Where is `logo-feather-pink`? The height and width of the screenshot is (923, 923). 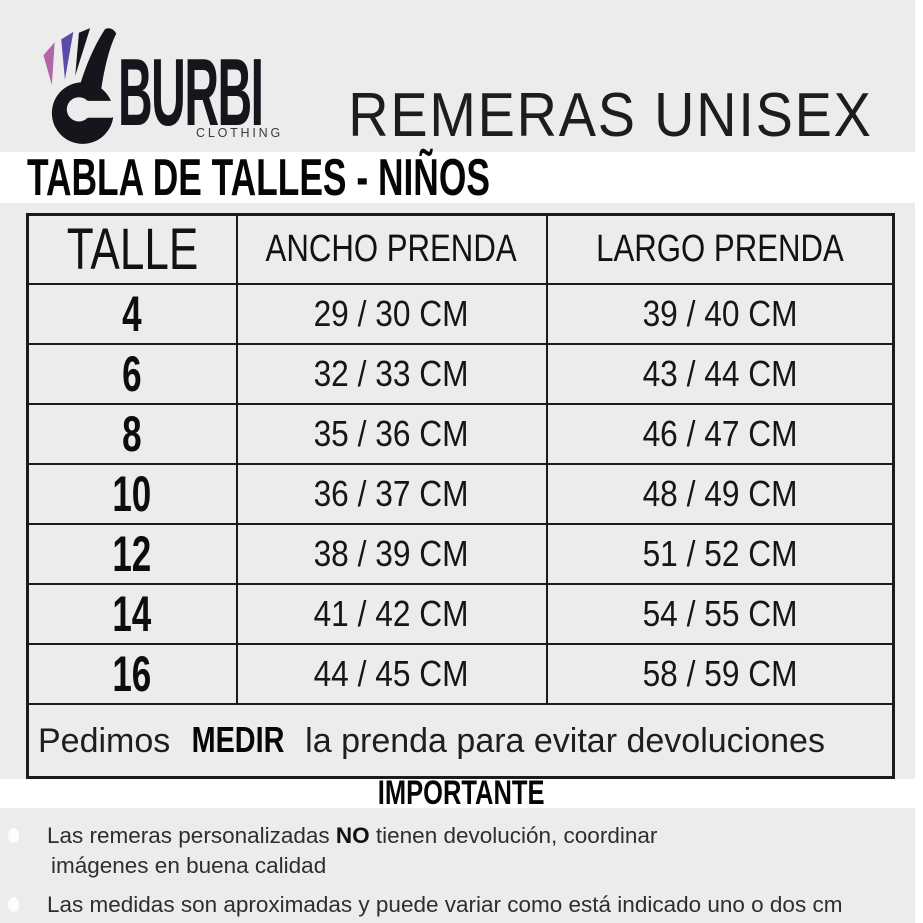
logo-feather-pink is located at coordinates (49, 64).